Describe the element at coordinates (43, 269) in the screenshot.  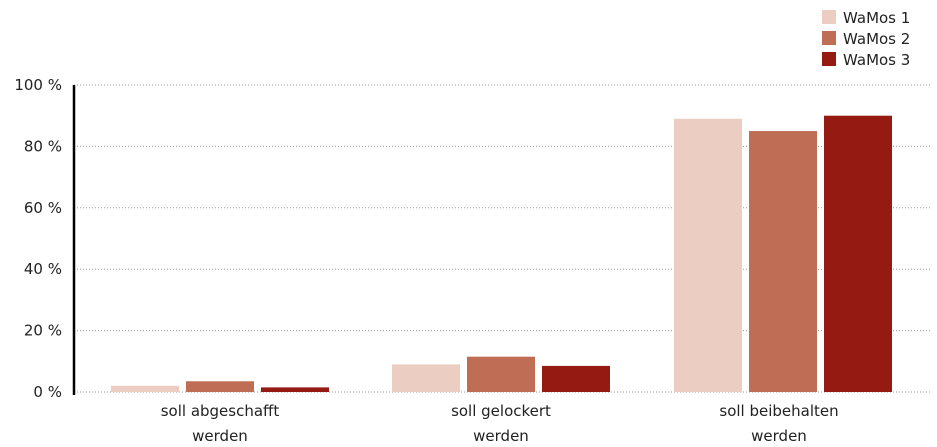
I see `y-tick-label: 40 %` at that location.